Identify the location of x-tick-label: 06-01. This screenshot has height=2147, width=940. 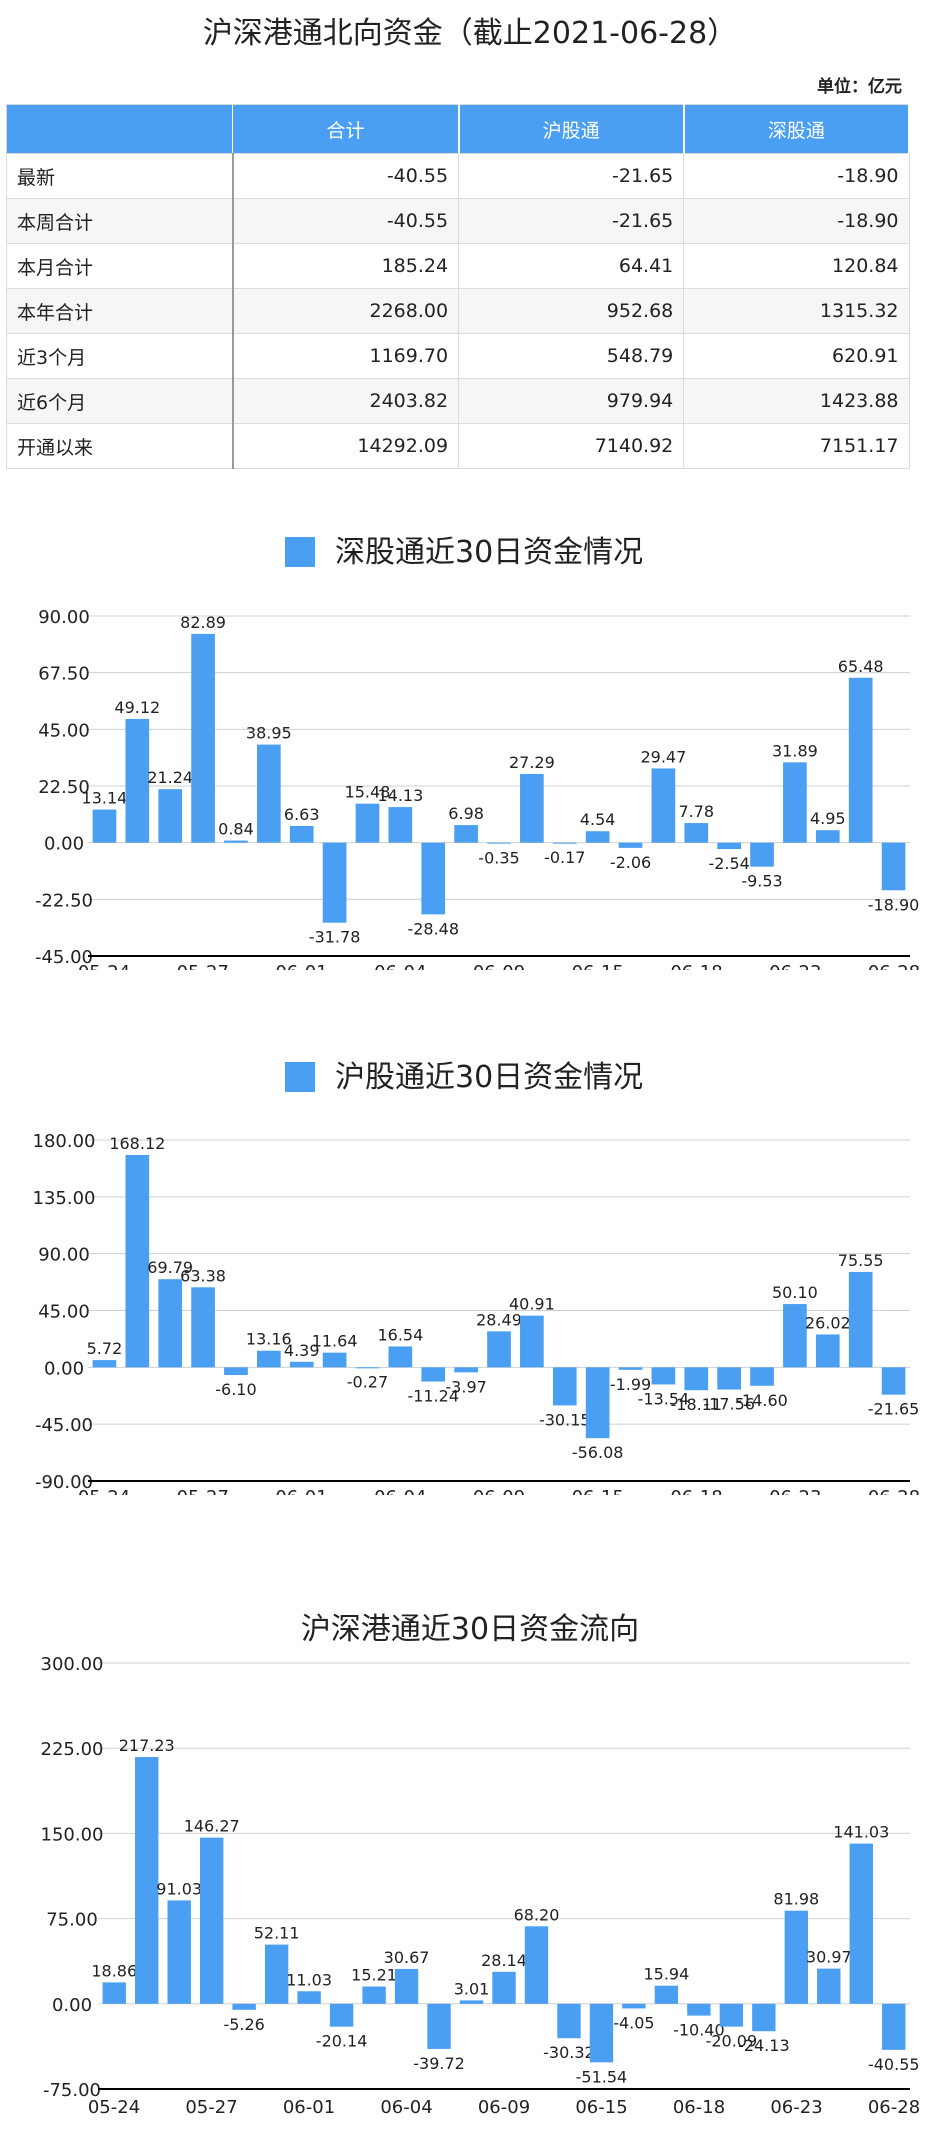
(301, 966).